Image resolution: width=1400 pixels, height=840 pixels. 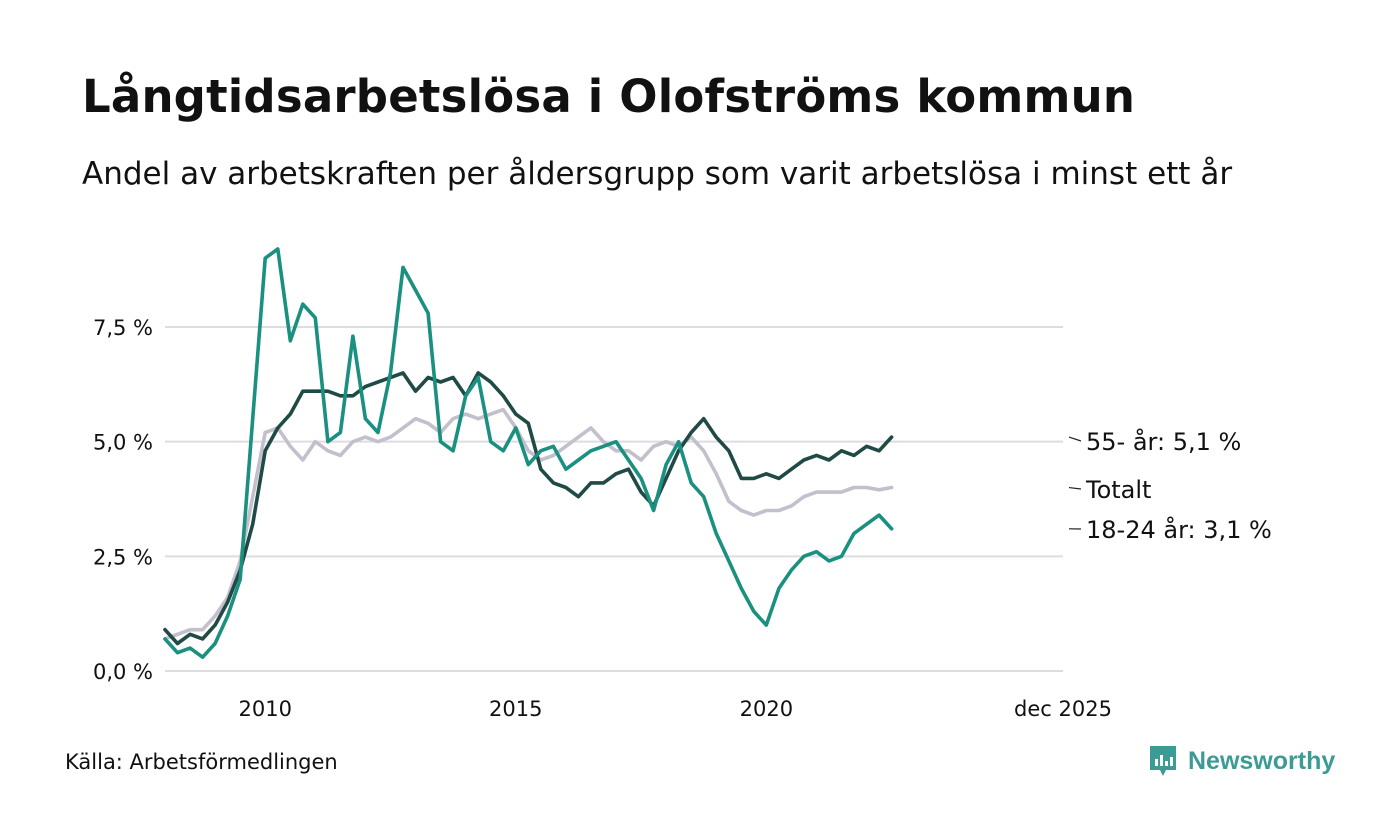 What do you see at coordinates (674, 709) in the screenshot?
I see `x-axis-tick-labels: 2010 2015 2020 dec 2025` at bounding box center [674, 709].